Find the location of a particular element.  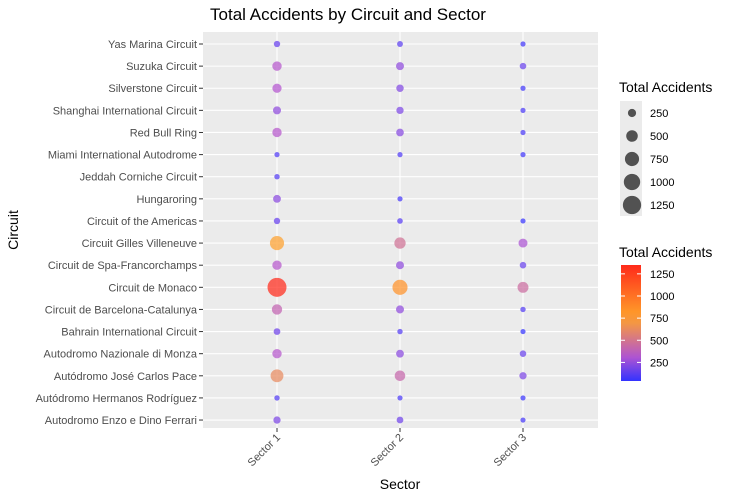

y-tick-label: Jeddah Corniche Circuit is located at coordinates (138, 178).